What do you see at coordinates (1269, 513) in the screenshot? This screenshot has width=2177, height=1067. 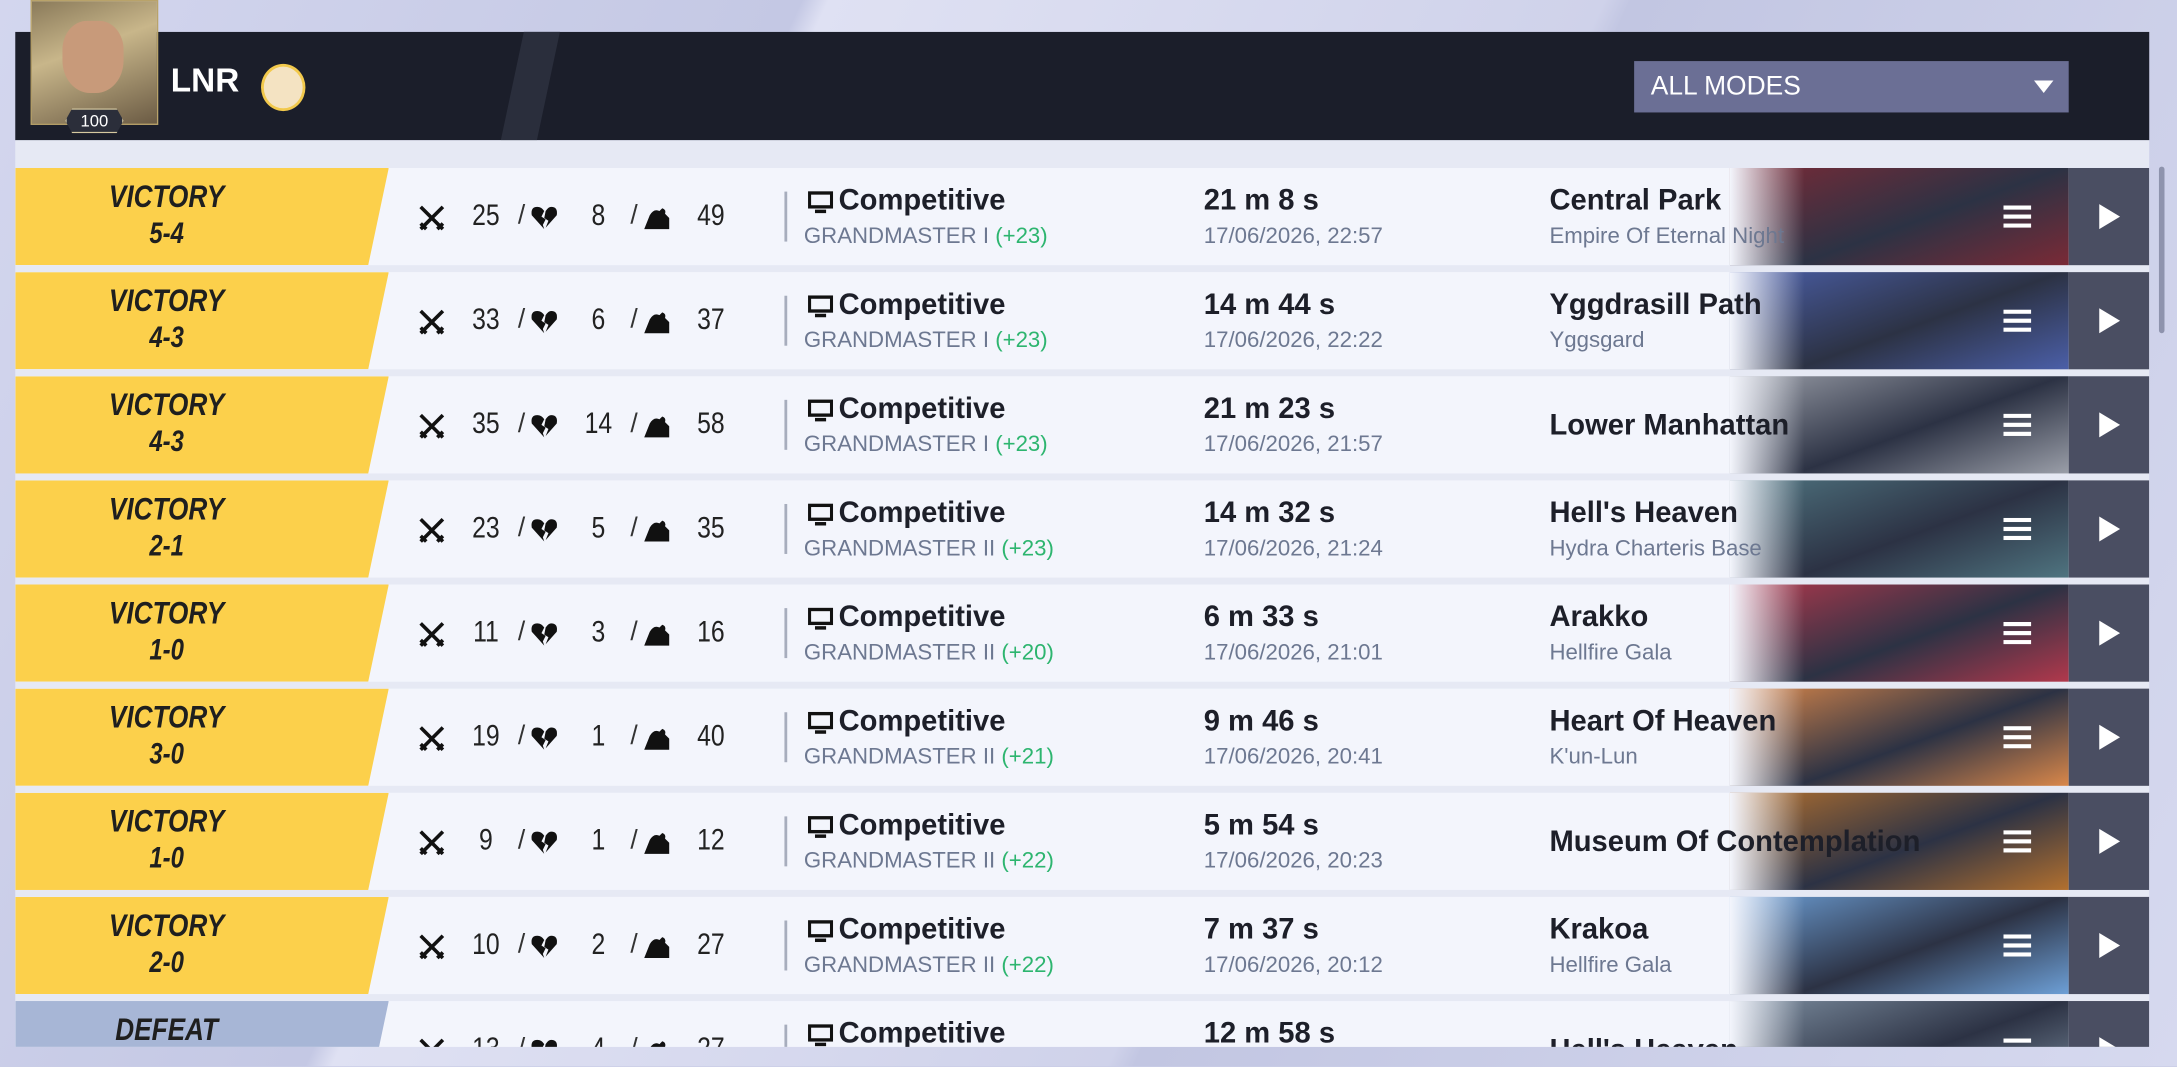 I see `duration: 14 m 32 s` at bounding box center [1269, 513].